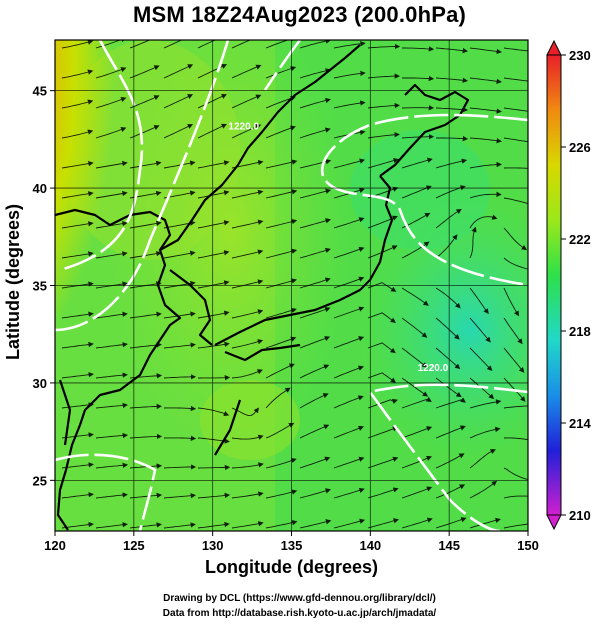  I want to click on map-title: MSM 18Z24Aug2023 (200.0hPa), so click(299, 14).